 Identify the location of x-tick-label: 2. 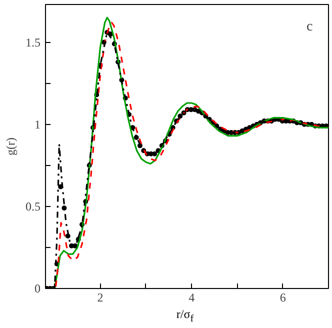
(100, 297).